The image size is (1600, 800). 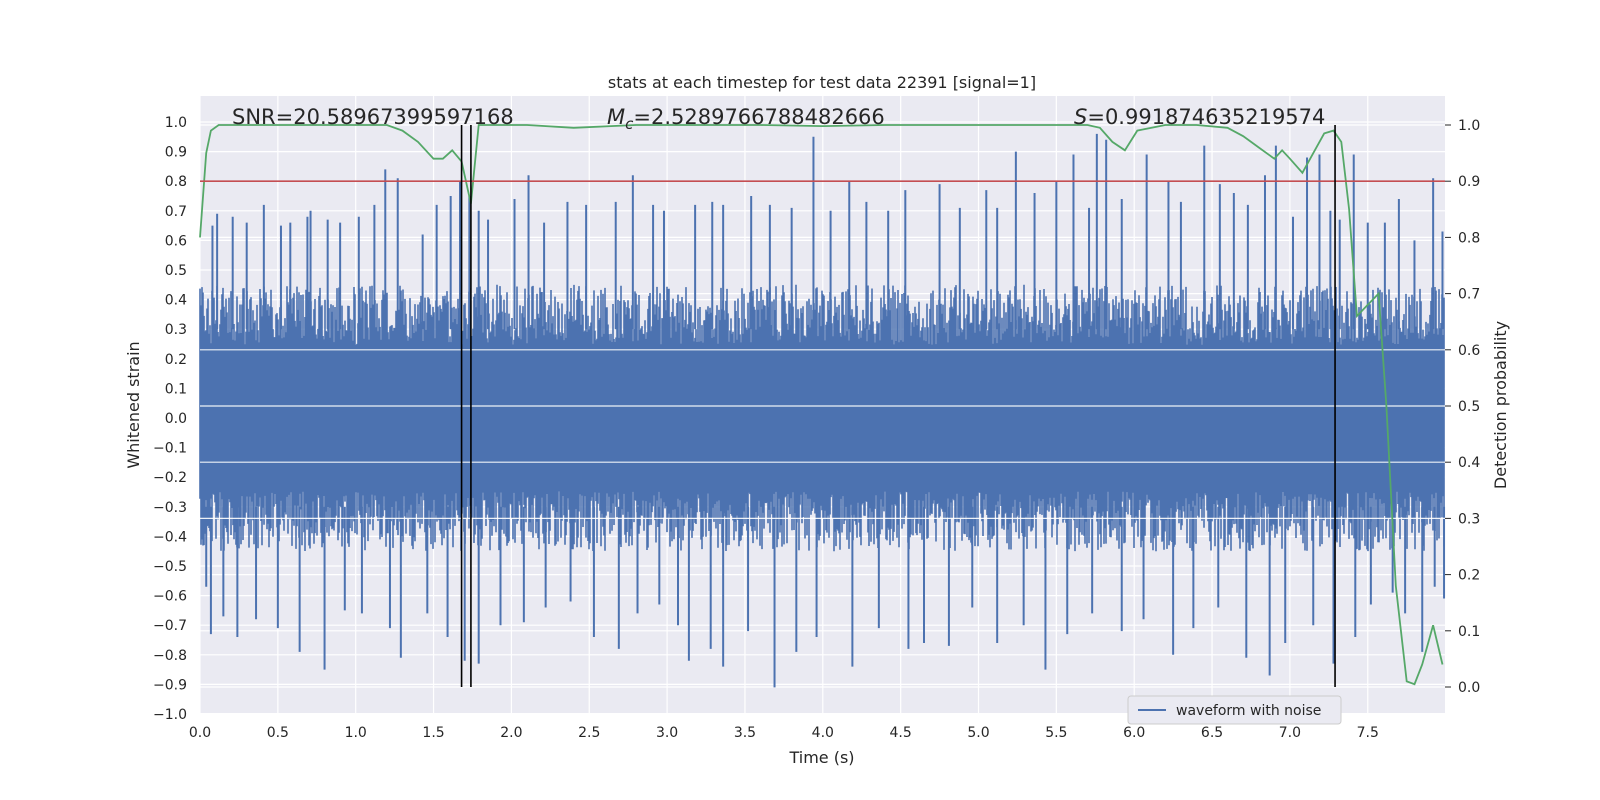 I want to click on y2-tick-label: 0.9, so click(x=1469, y=182).